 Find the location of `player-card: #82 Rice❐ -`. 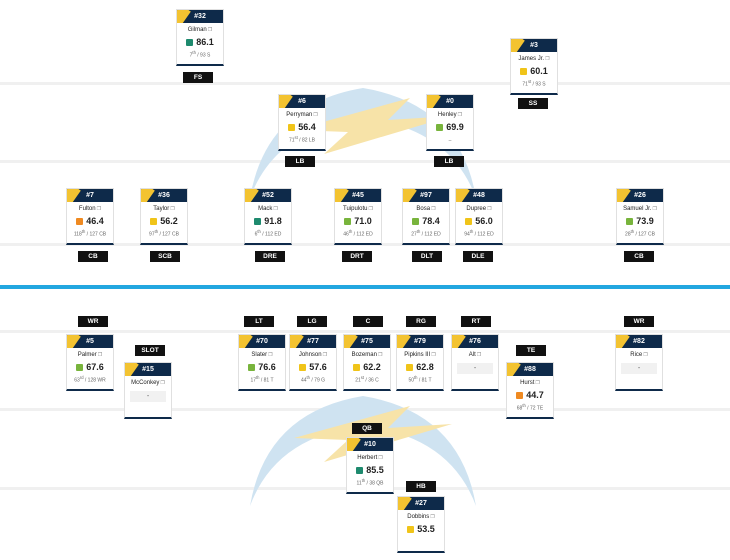

player-card: #82 Rice❐ - is located at coordinates (639, 362).